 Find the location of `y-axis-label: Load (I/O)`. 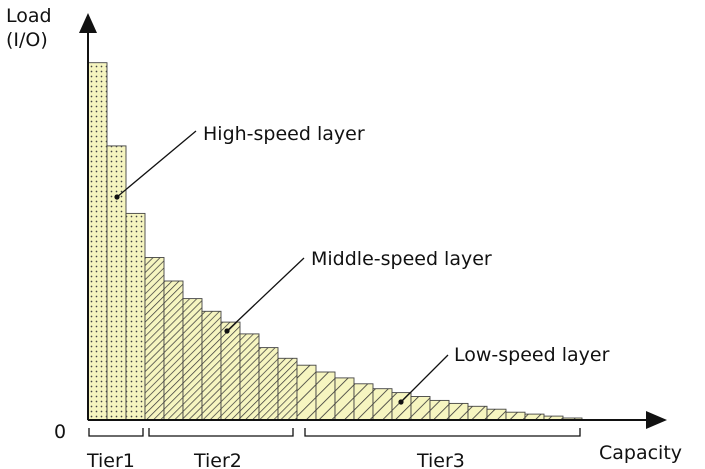

y-axis-label: Load (I/O) is located at coordinates (32, 28).